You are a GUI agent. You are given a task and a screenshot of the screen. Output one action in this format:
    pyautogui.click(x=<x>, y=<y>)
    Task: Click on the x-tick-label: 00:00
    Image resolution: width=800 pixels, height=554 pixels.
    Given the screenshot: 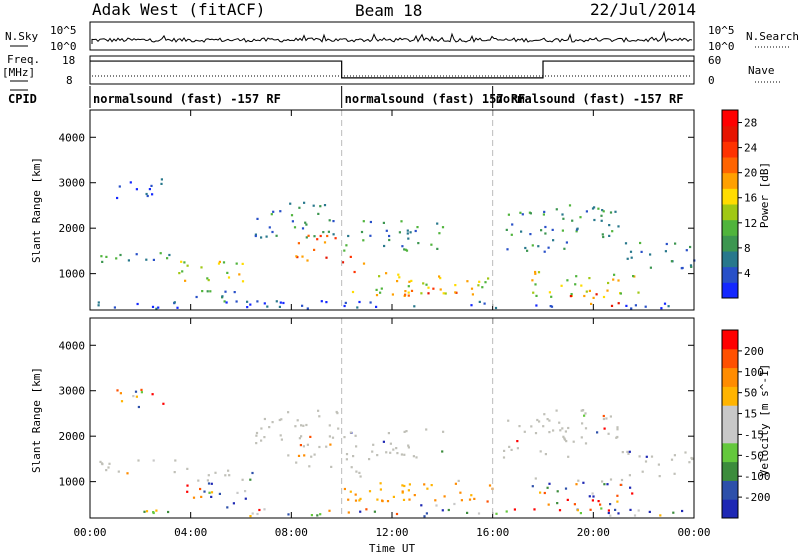 What is the action you would take?
    pyautogui.click(x=89, y=532)
    